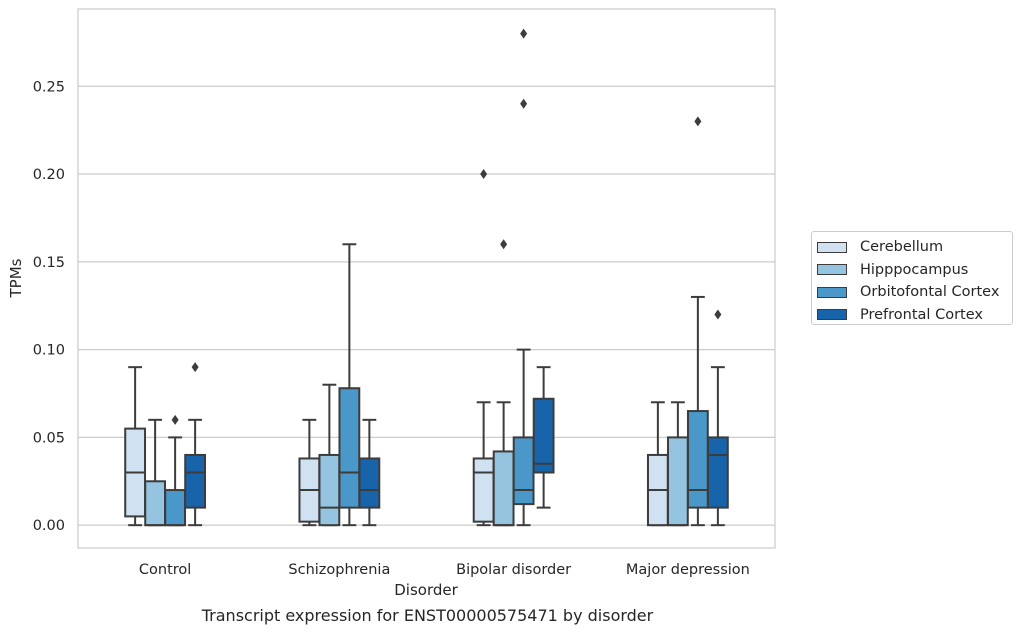 This screenshot has width=1023, height=634. What do you see at coordinates (16, 278) in the screenshot?
I see `y-axis-label: TPMs` at bounding box center [16, 278].